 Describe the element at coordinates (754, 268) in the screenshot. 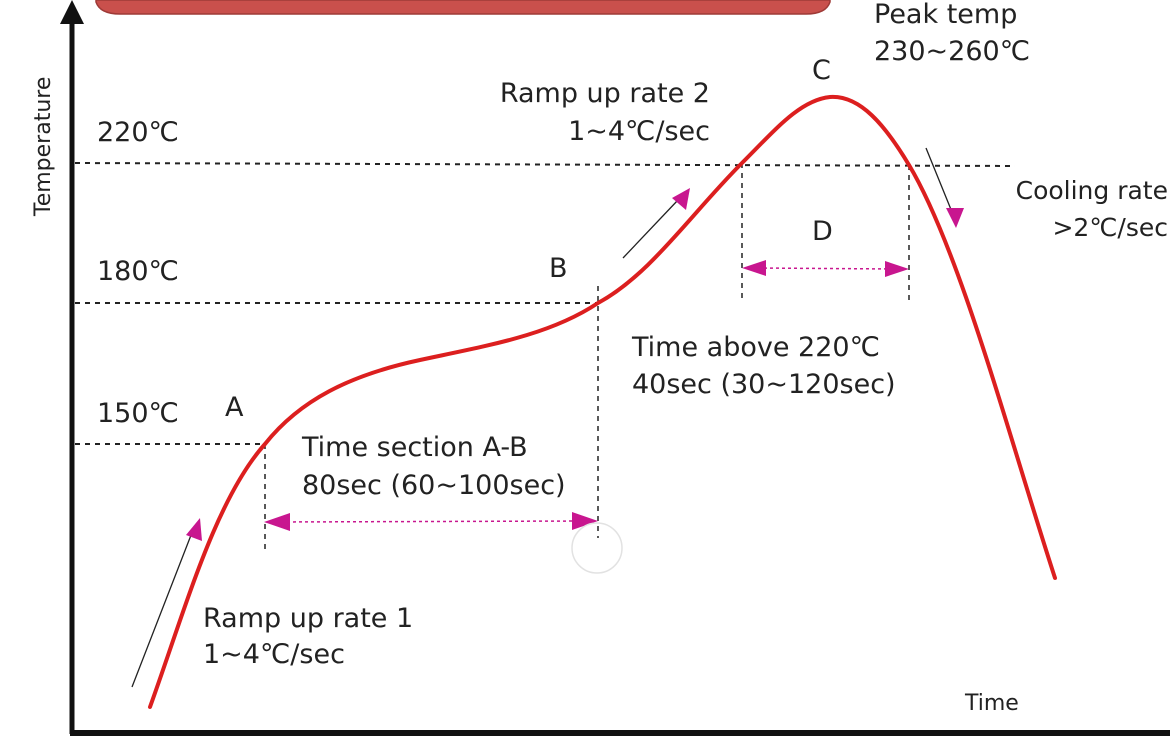

I see `d-arrow-left-head` at that location.